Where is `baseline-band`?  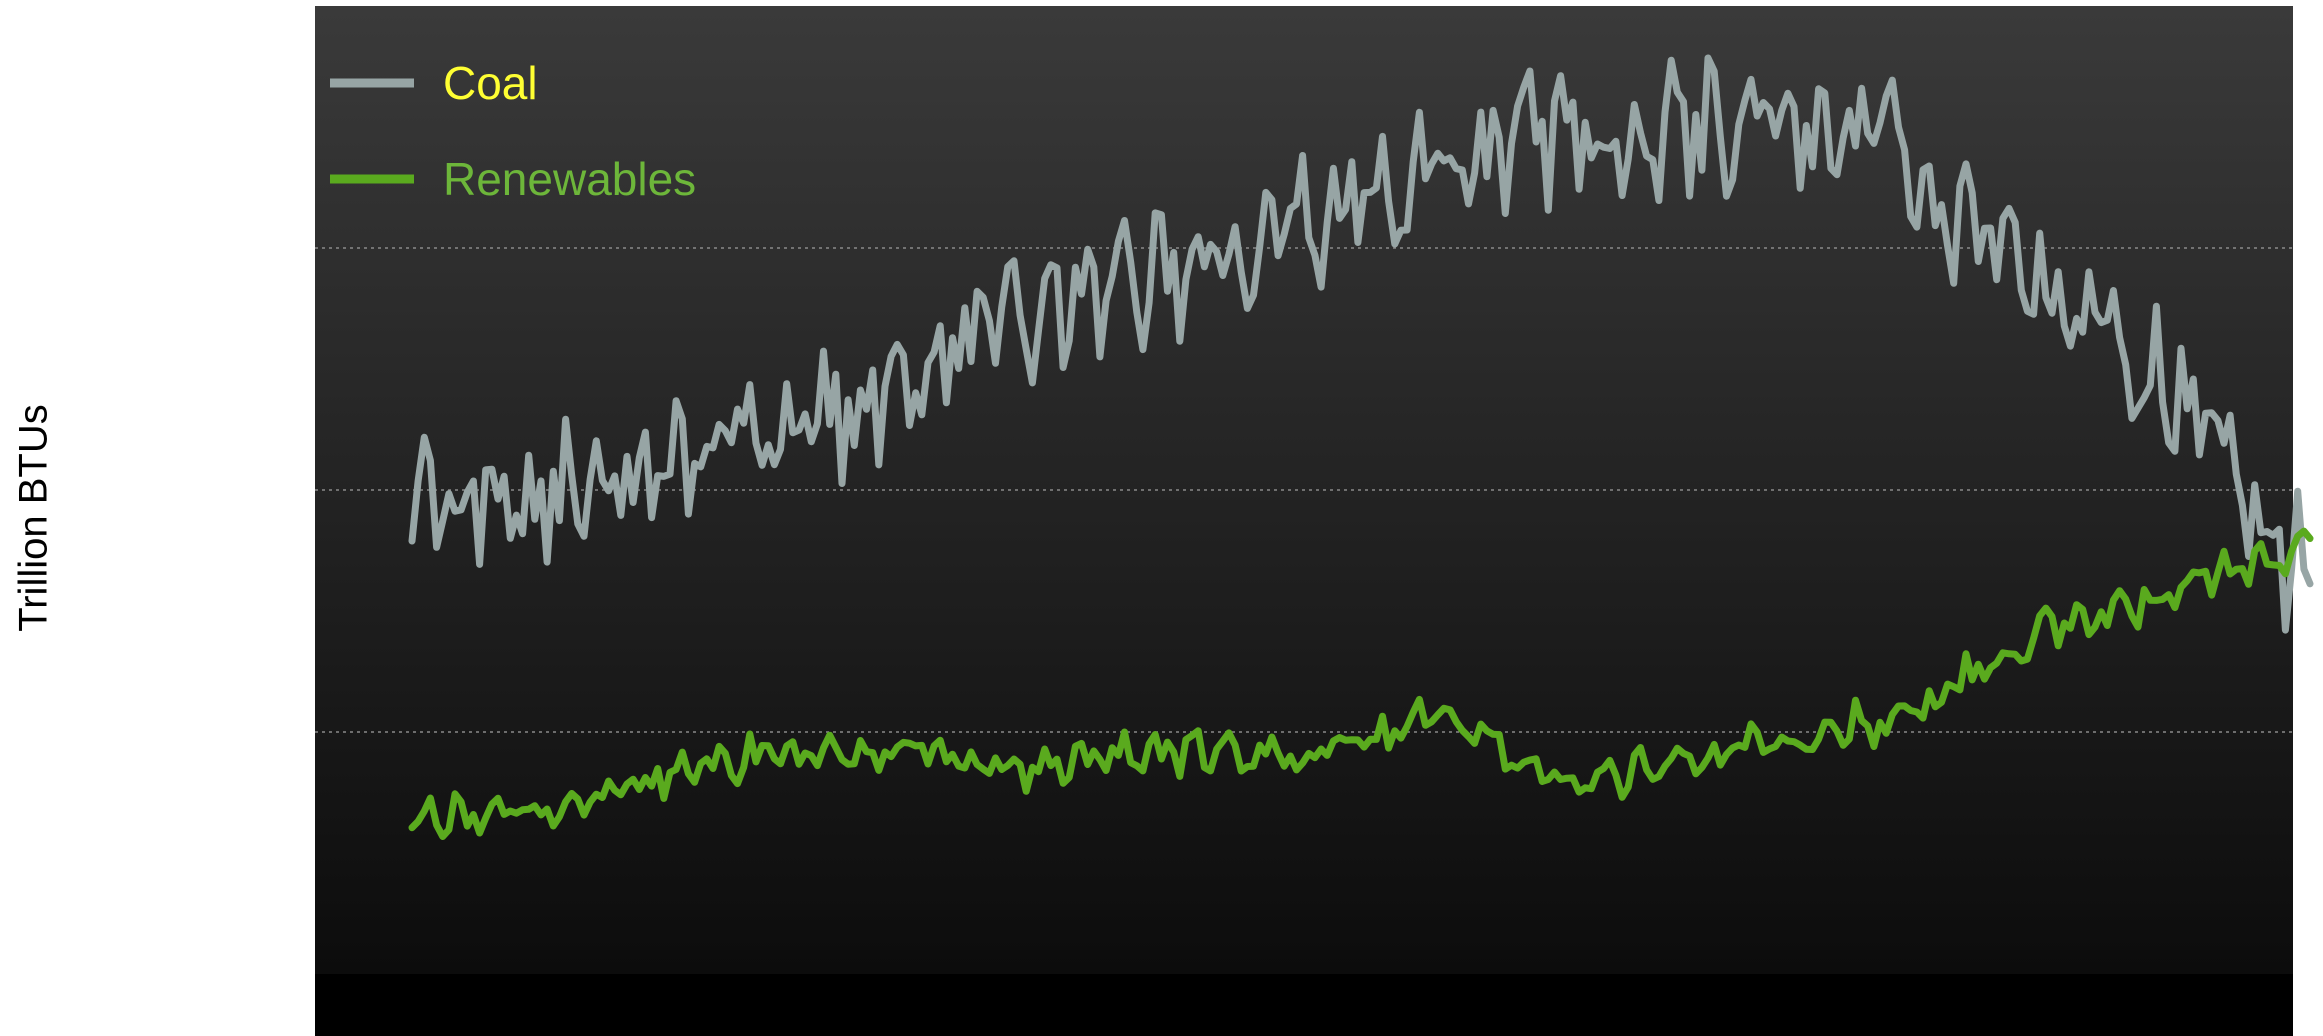
baseline-band is located at coordinates (1304, 1005).